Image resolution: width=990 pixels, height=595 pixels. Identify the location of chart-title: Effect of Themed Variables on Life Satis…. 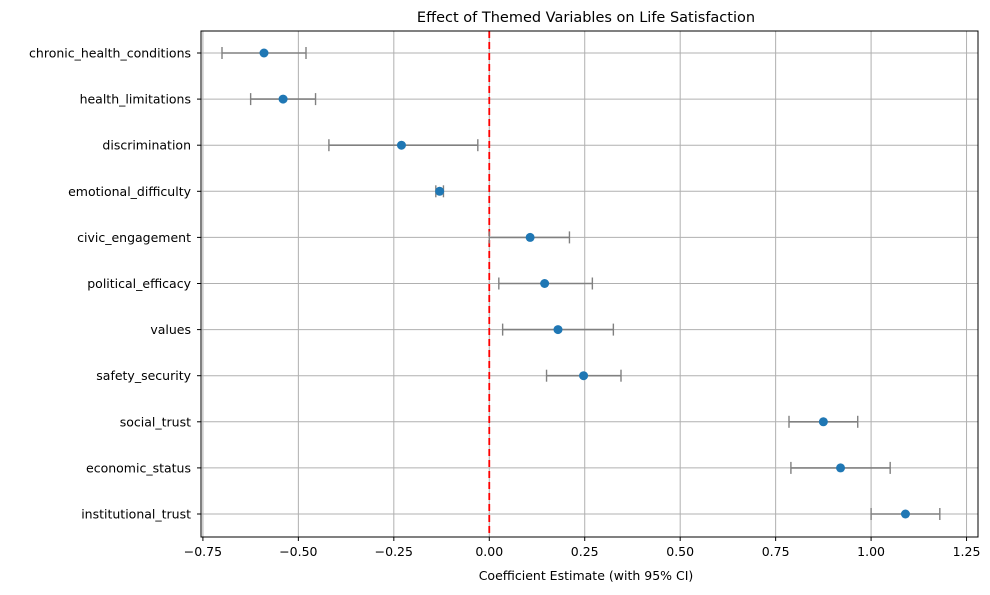
(586, 18).